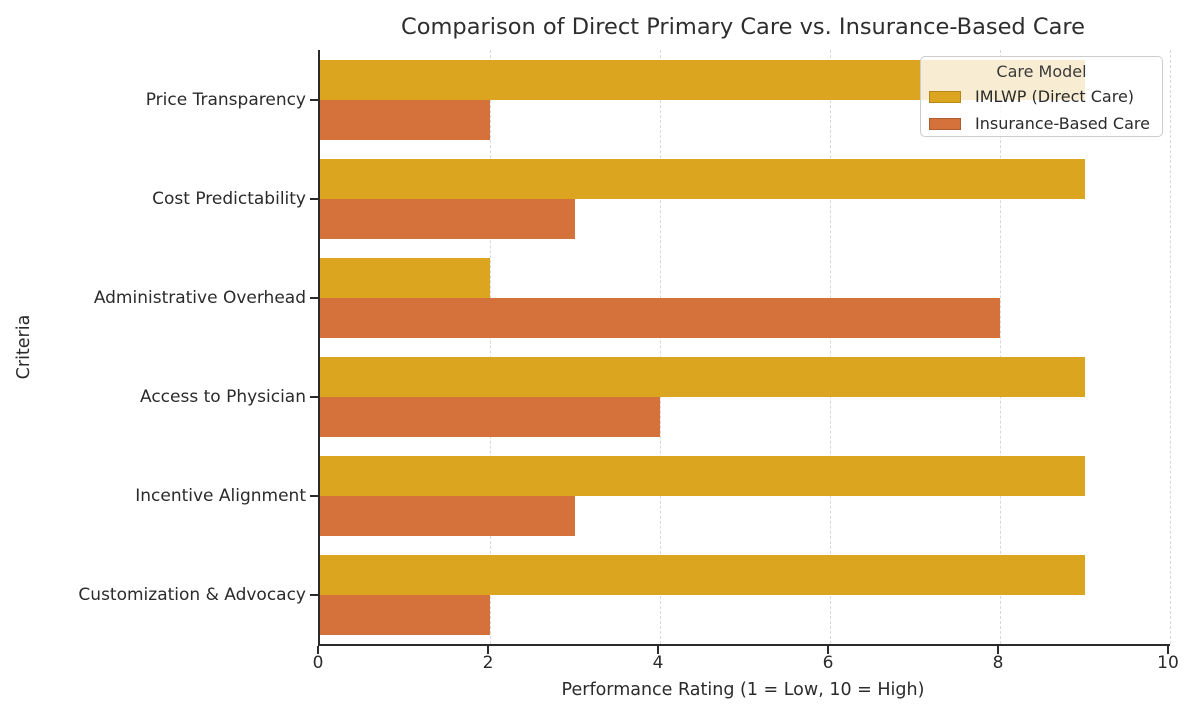 This screenshot has width=1200, height=720. Describe the element at coordinates (199, 297) in the screenshot. I see `ytick-label-administrative-overhead: Administrative Overhead` at that location.